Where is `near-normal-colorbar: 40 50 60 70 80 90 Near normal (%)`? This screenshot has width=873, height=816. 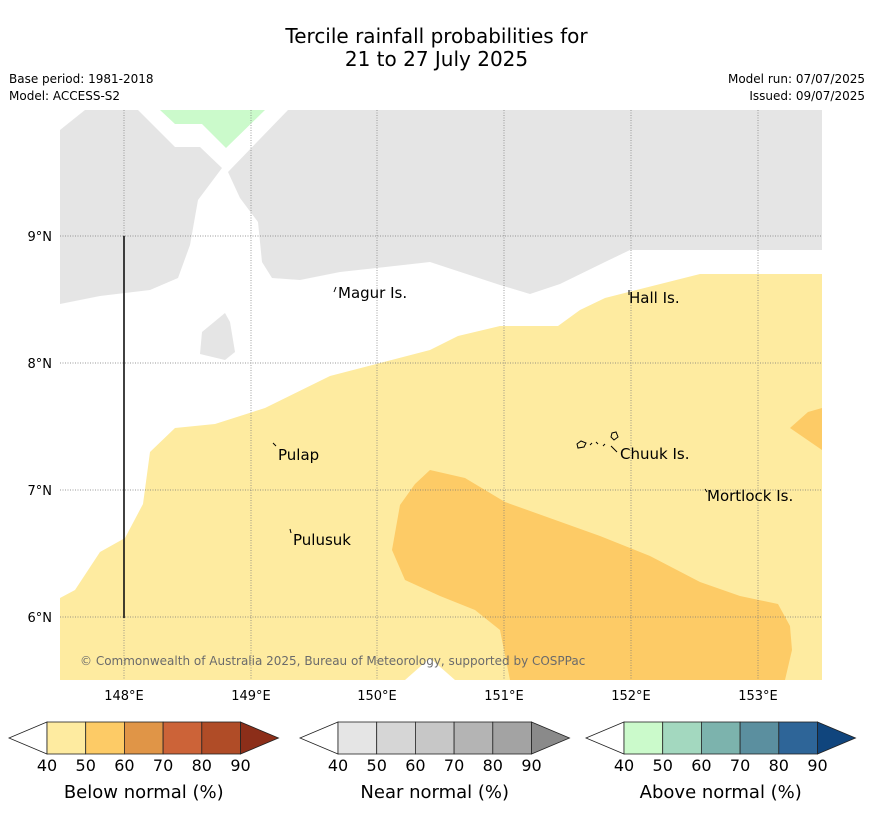 near-normal-colorbar: 40 50 60 70 80 90 Near normal (%) is located at coordinates (434, 762).